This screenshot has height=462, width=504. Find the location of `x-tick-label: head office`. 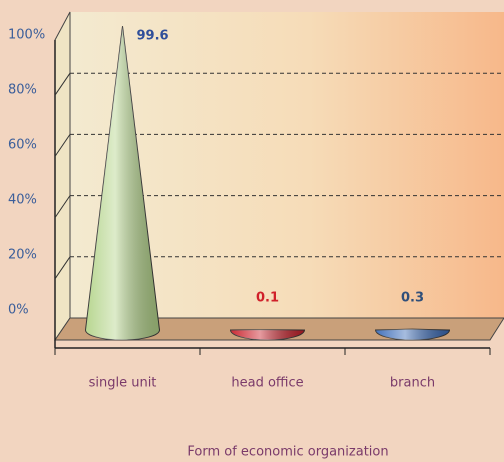

x-tick-label: head office is located at coordinates (267, 383).